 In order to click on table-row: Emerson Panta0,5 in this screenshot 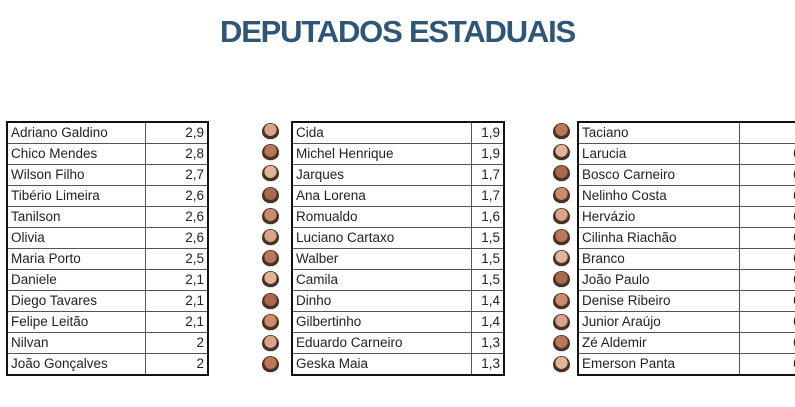, I will do `click(686, 364)`.